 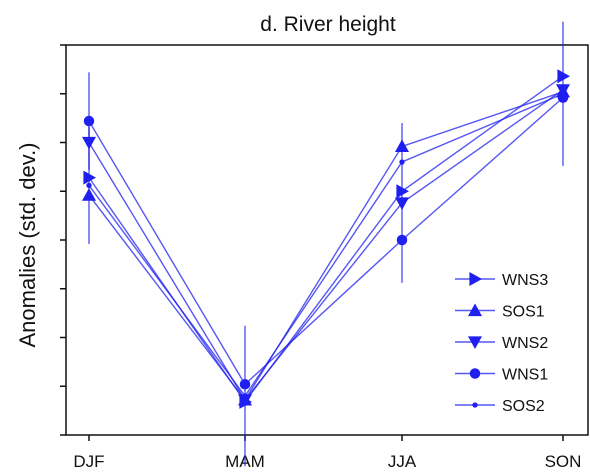 What do you see at coordinates (563, 76) in the screenshot?
I see `point-wns3-son` at bounding box center [563, 76].